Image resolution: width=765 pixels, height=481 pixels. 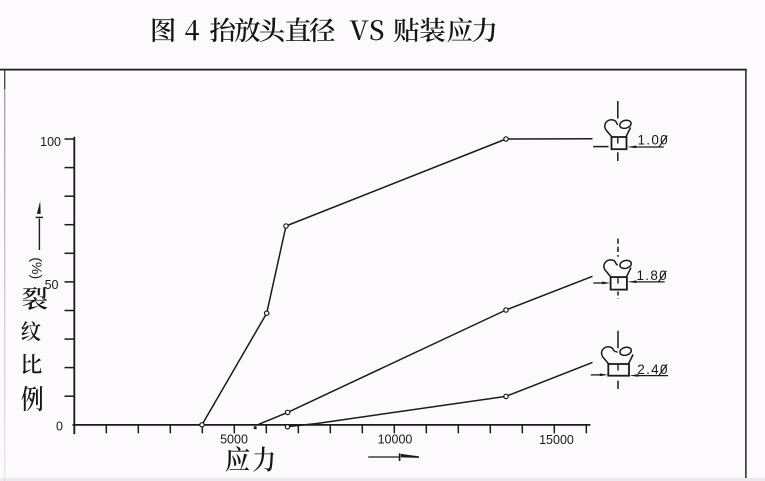 What do you see at coordinates (395, 440) in the screenshot?
I see `svg-text: 10000` at bounding box center [395, 440].